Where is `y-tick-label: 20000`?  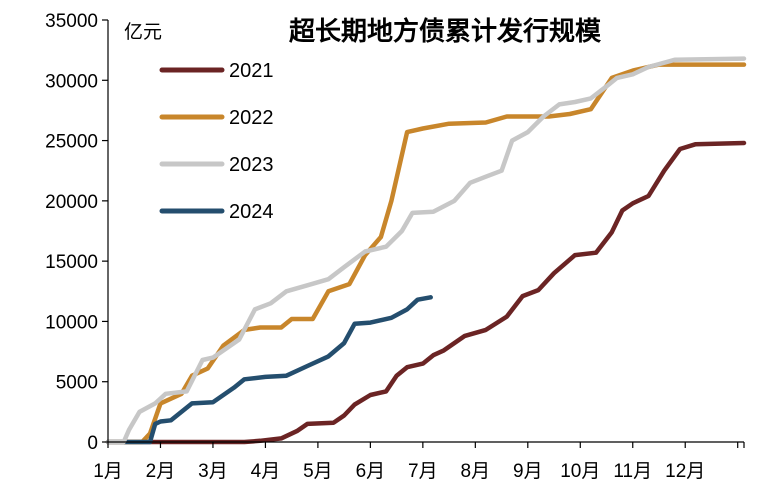
y-tick-label: 20000 is located at coordinates (71, 202).